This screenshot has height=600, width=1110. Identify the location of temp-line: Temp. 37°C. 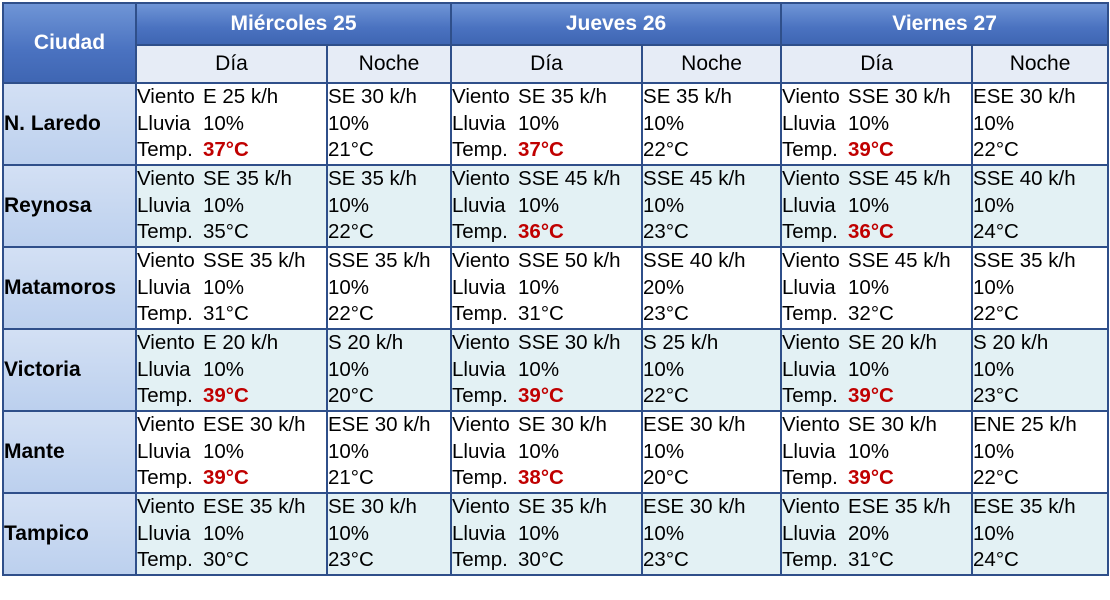
(546, 150).